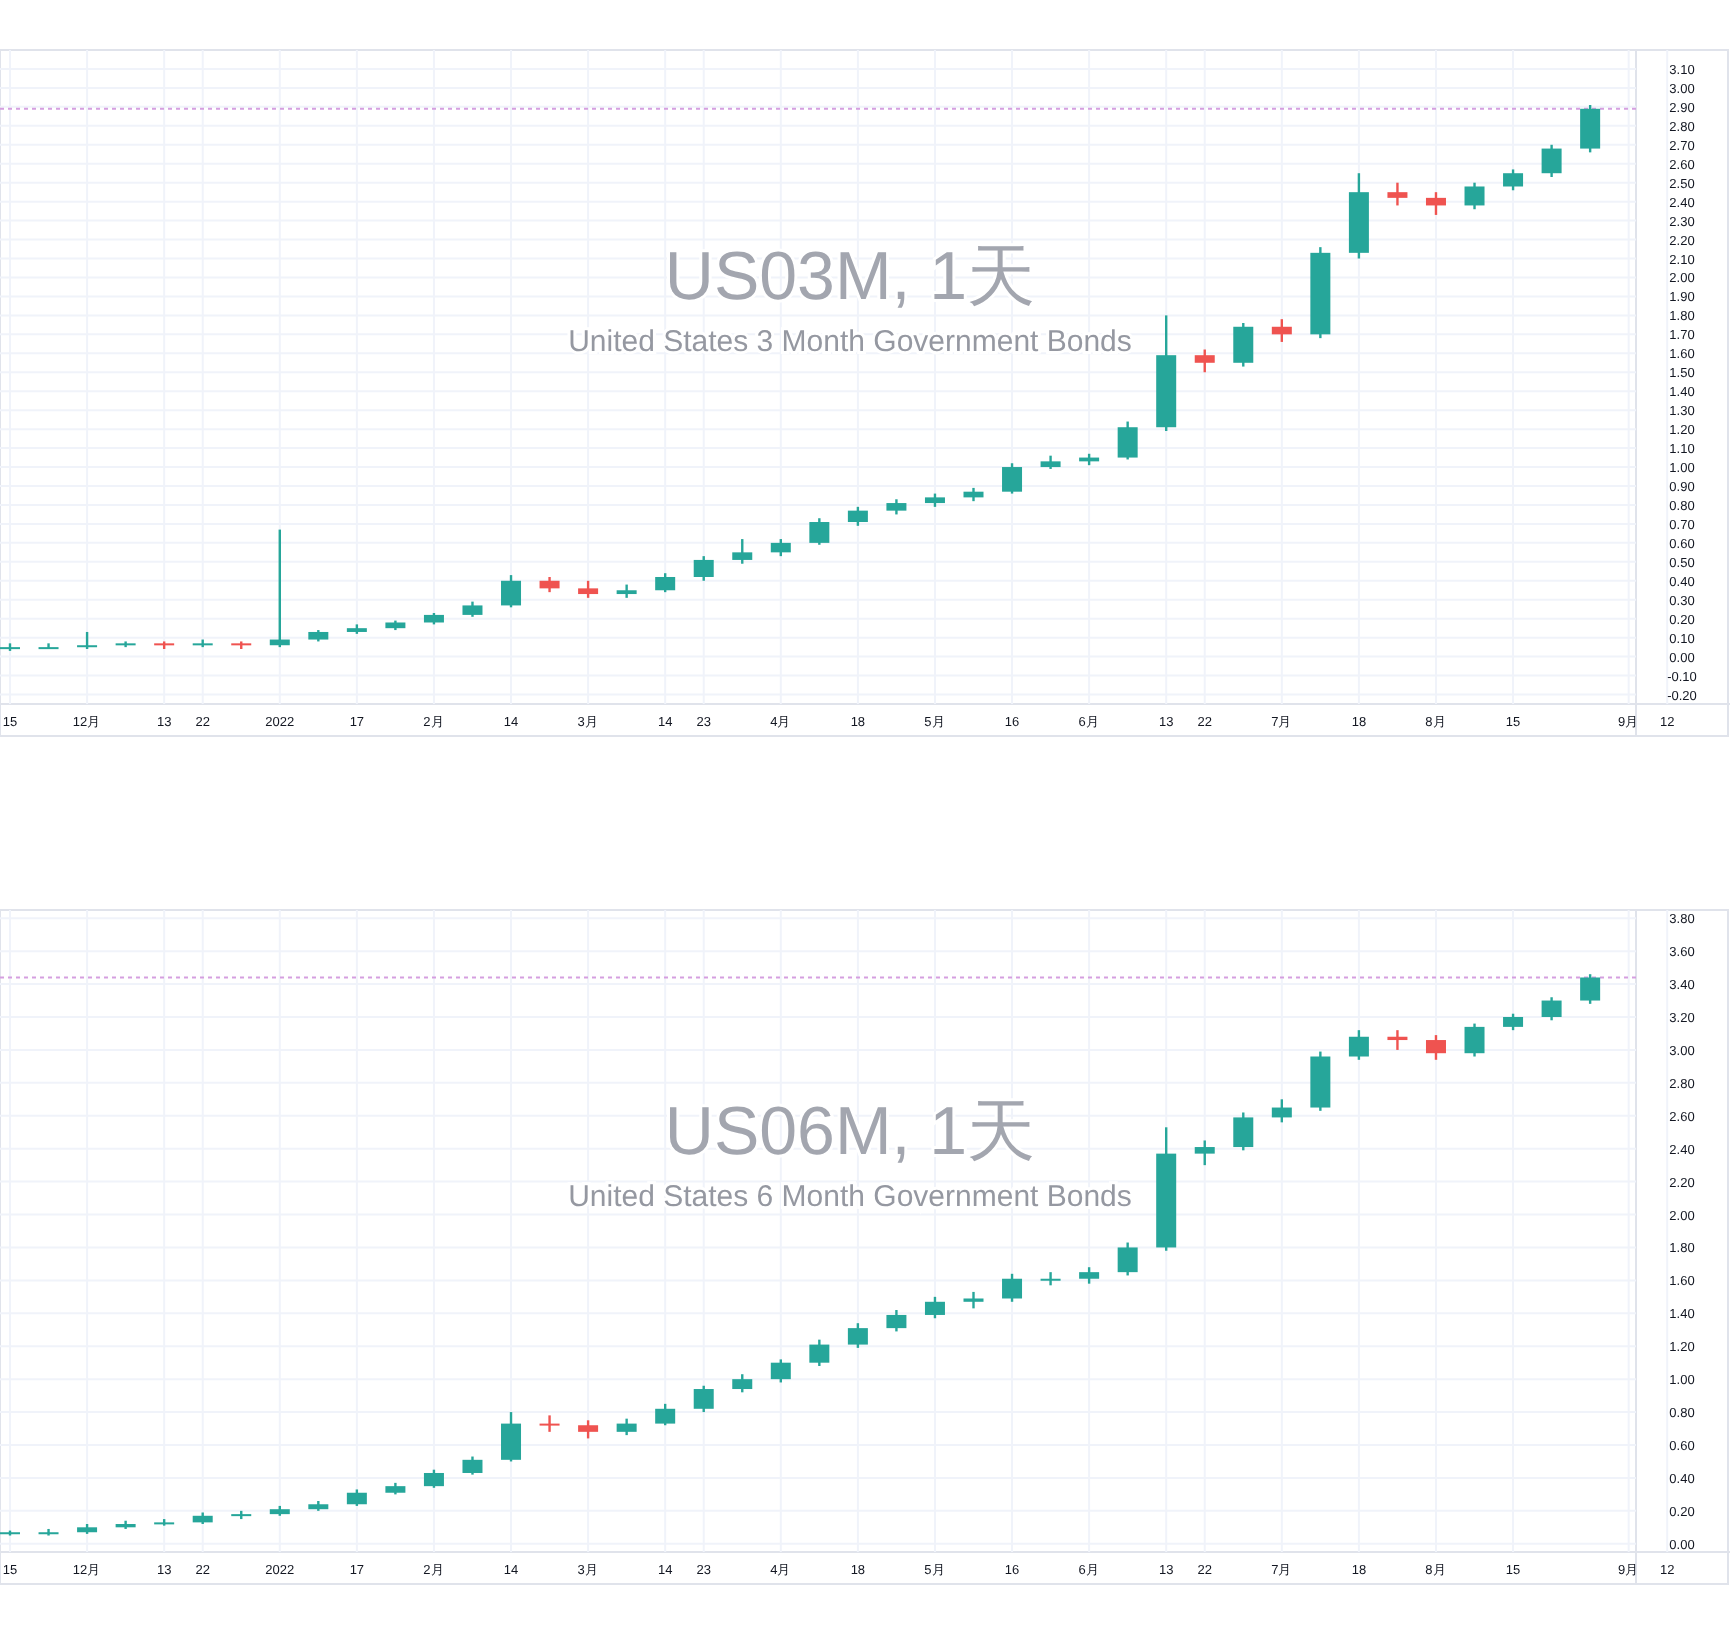 Image resolution: width=1730 pixels, height=1632 pixels. What do you see at coordinates (850, 1131) in the screenshot?
I see `text: US06M, 1天` at bounding box center [850, 1131].